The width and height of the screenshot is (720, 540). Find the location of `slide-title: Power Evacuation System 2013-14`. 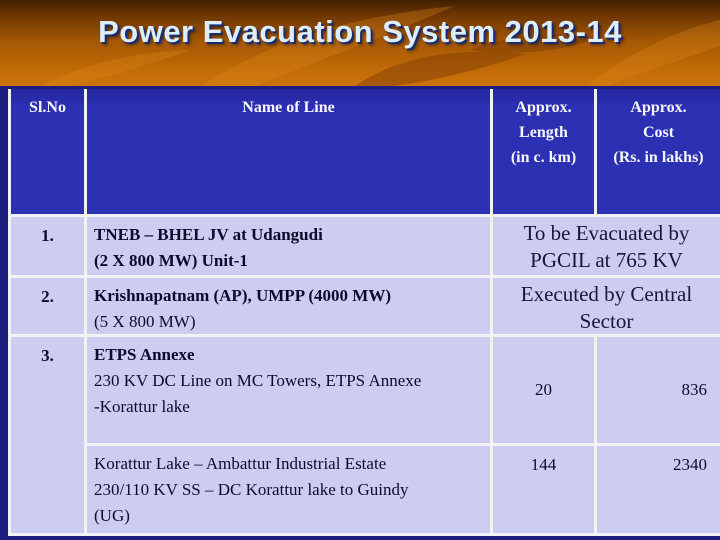

slide-title: Power Evacuation System 2013-14 is located at coordinates (360, 31).